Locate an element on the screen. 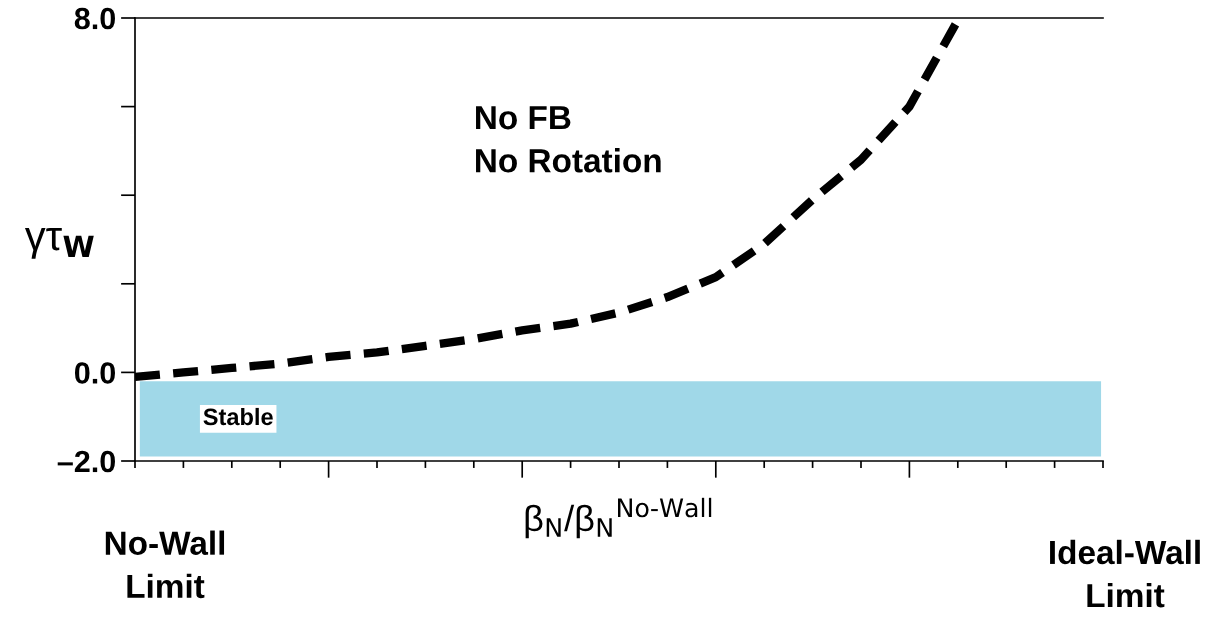 This screenshot has height=617, width=1207. y-axis-title: γτ$_{W}$ is located at coordinates (59, 243).